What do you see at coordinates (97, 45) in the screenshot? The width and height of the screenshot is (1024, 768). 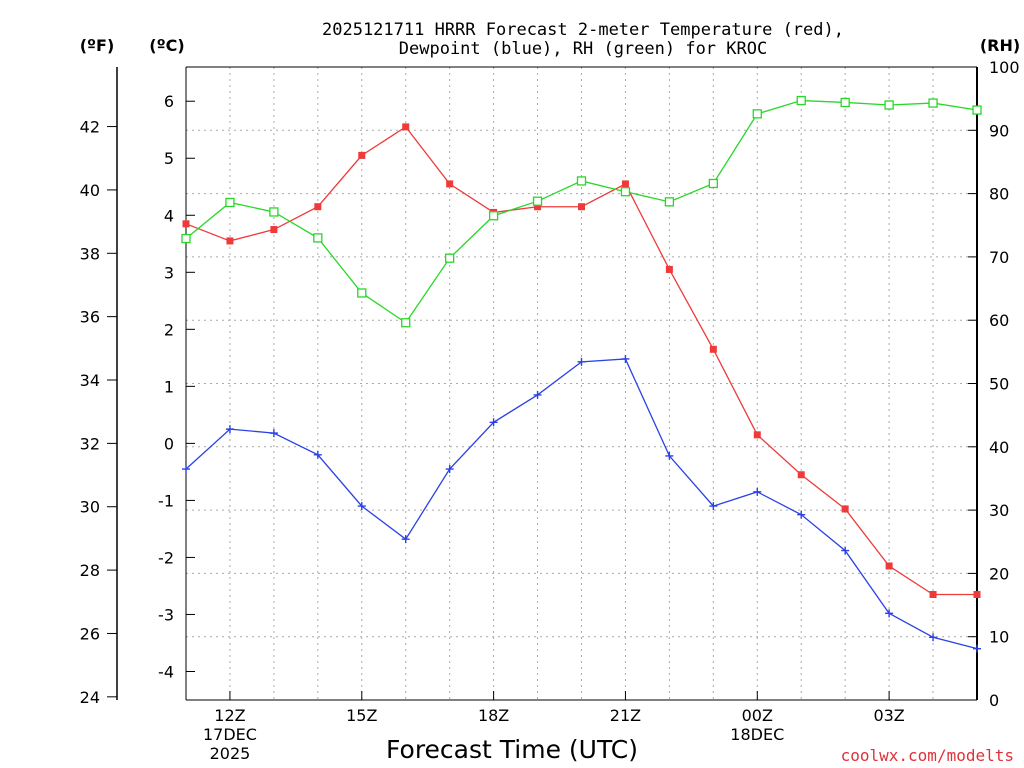 I see `fahrenheit-unit-label: (ºF)` at bounding box center [97, 45].